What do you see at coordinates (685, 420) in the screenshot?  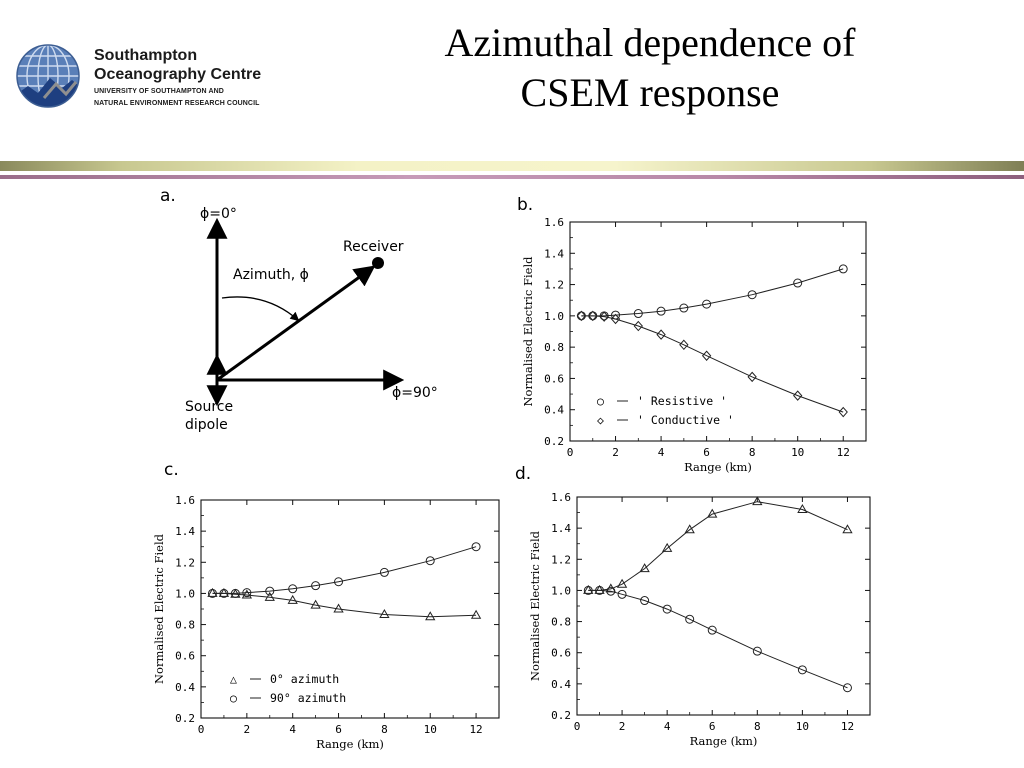 I see `legend-entry-label: ' Conductive '` at bounding box center [685, 420].